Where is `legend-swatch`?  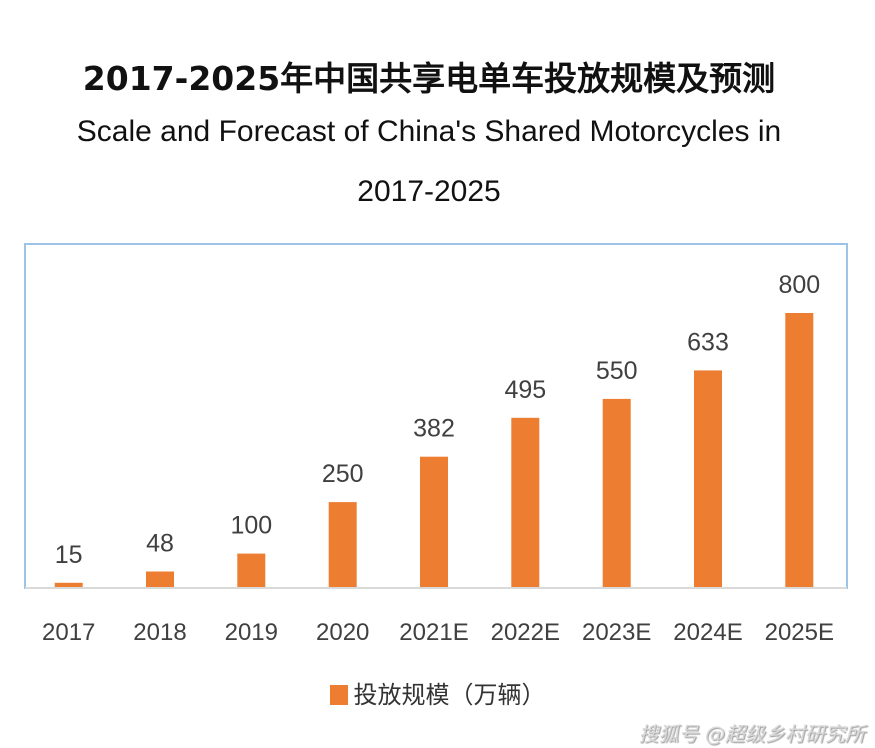 legend-swatch is located at coordinates (338, 695).